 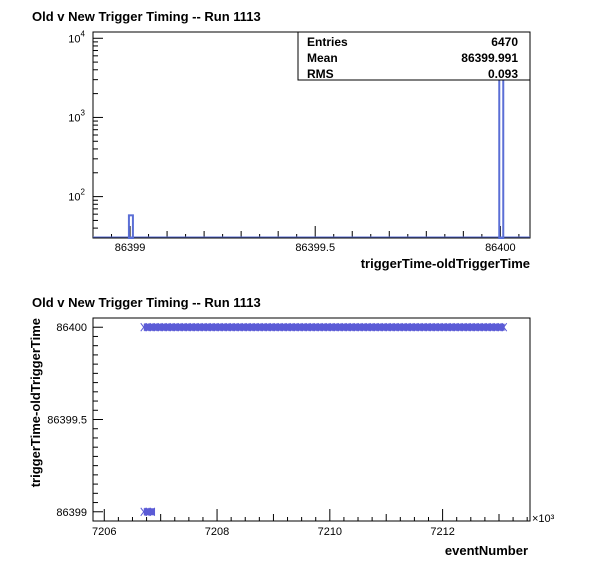 What do you see at coordinates (489, 58) in the screenshot?
I see `stats-mean-value: 86399.991` at bounding box center [489, 58].